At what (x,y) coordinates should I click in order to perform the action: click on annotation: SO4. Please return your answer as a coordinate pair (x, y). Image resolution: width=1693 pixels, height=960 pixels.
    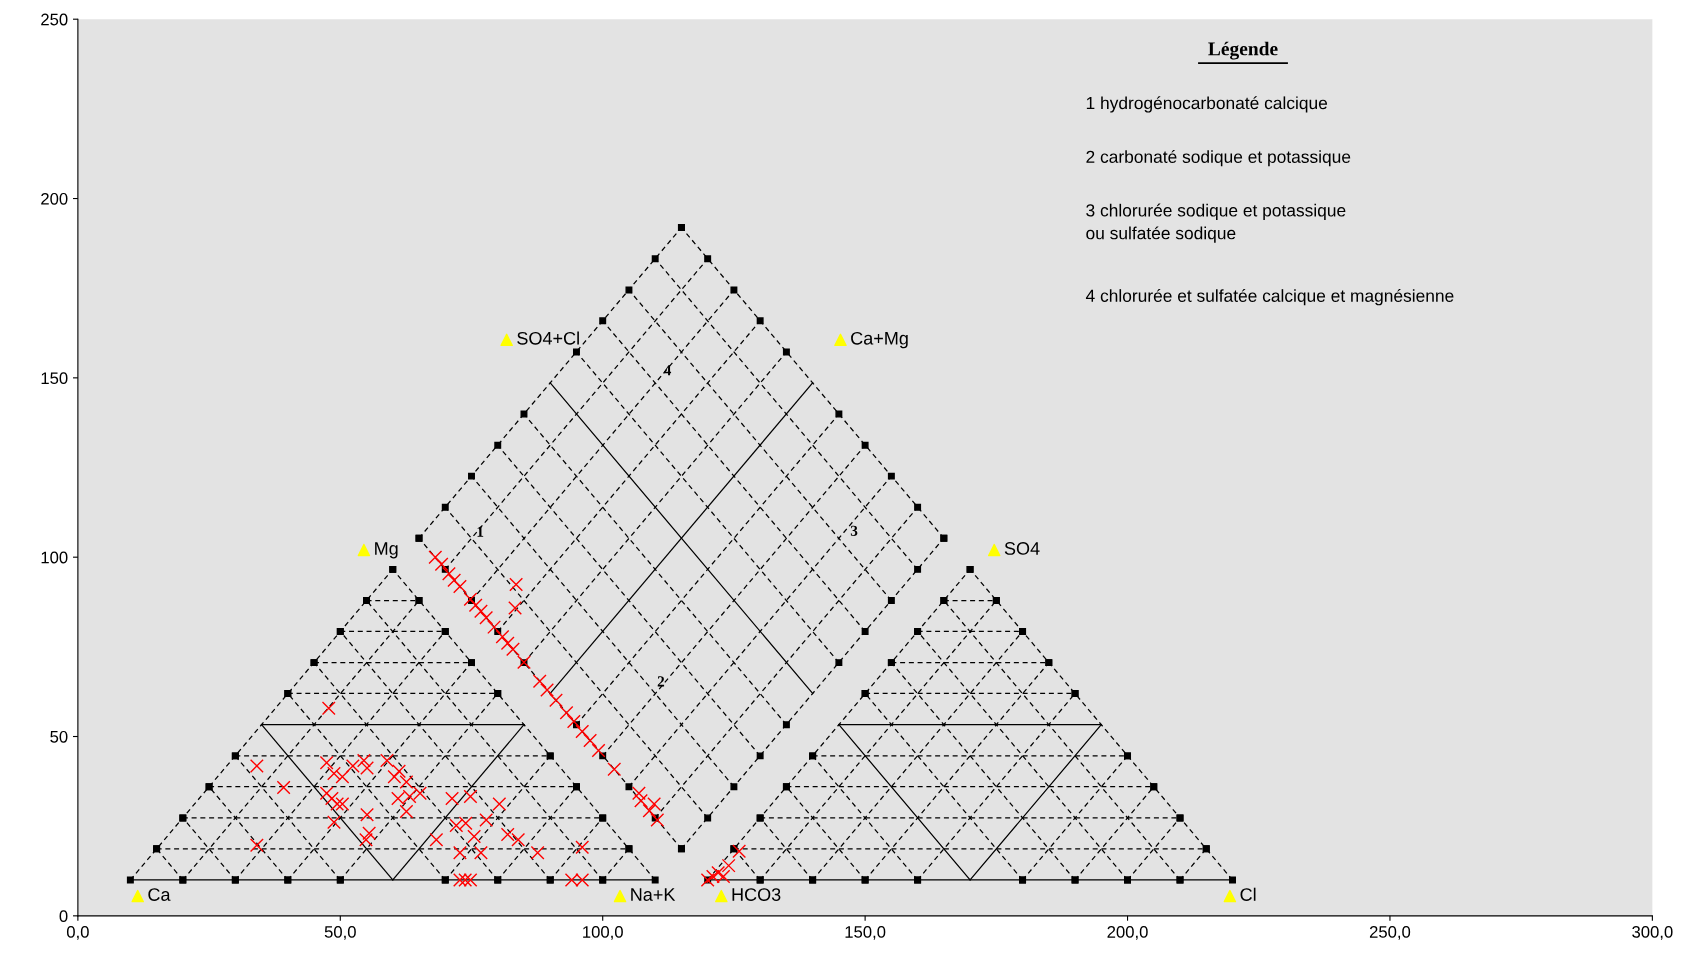
    Looking at the image, I should click on (1022, 548).